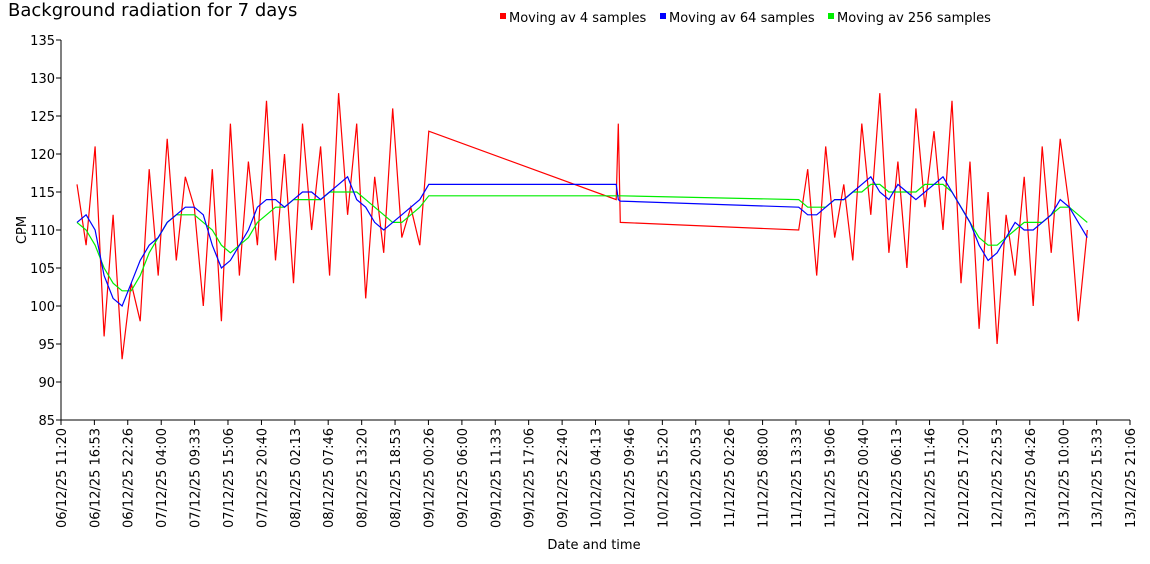  Describe the element at coordinates (46, 345) in the screenshot. I see `y-tick-label: 95` at that location.